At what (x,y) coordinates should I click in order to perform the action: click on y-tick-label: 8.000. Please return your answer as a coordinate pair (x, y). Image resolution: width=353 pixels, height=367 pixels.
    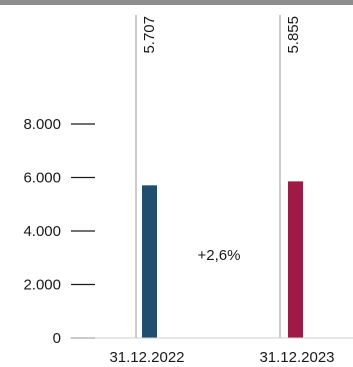
    Looking at the image, I should click on (42, 124).